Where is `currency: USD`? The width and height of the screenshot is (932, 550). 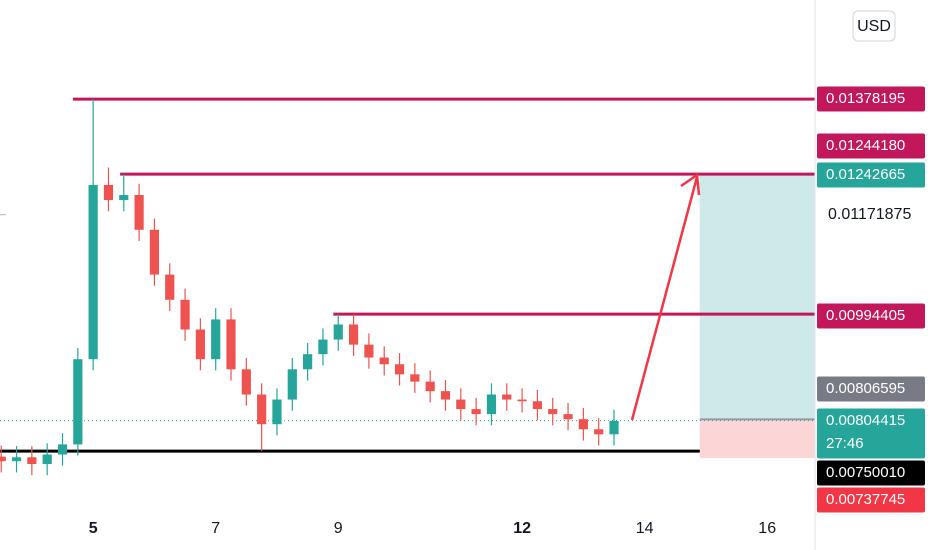
currency: USD is located at coordinates (874, 26).